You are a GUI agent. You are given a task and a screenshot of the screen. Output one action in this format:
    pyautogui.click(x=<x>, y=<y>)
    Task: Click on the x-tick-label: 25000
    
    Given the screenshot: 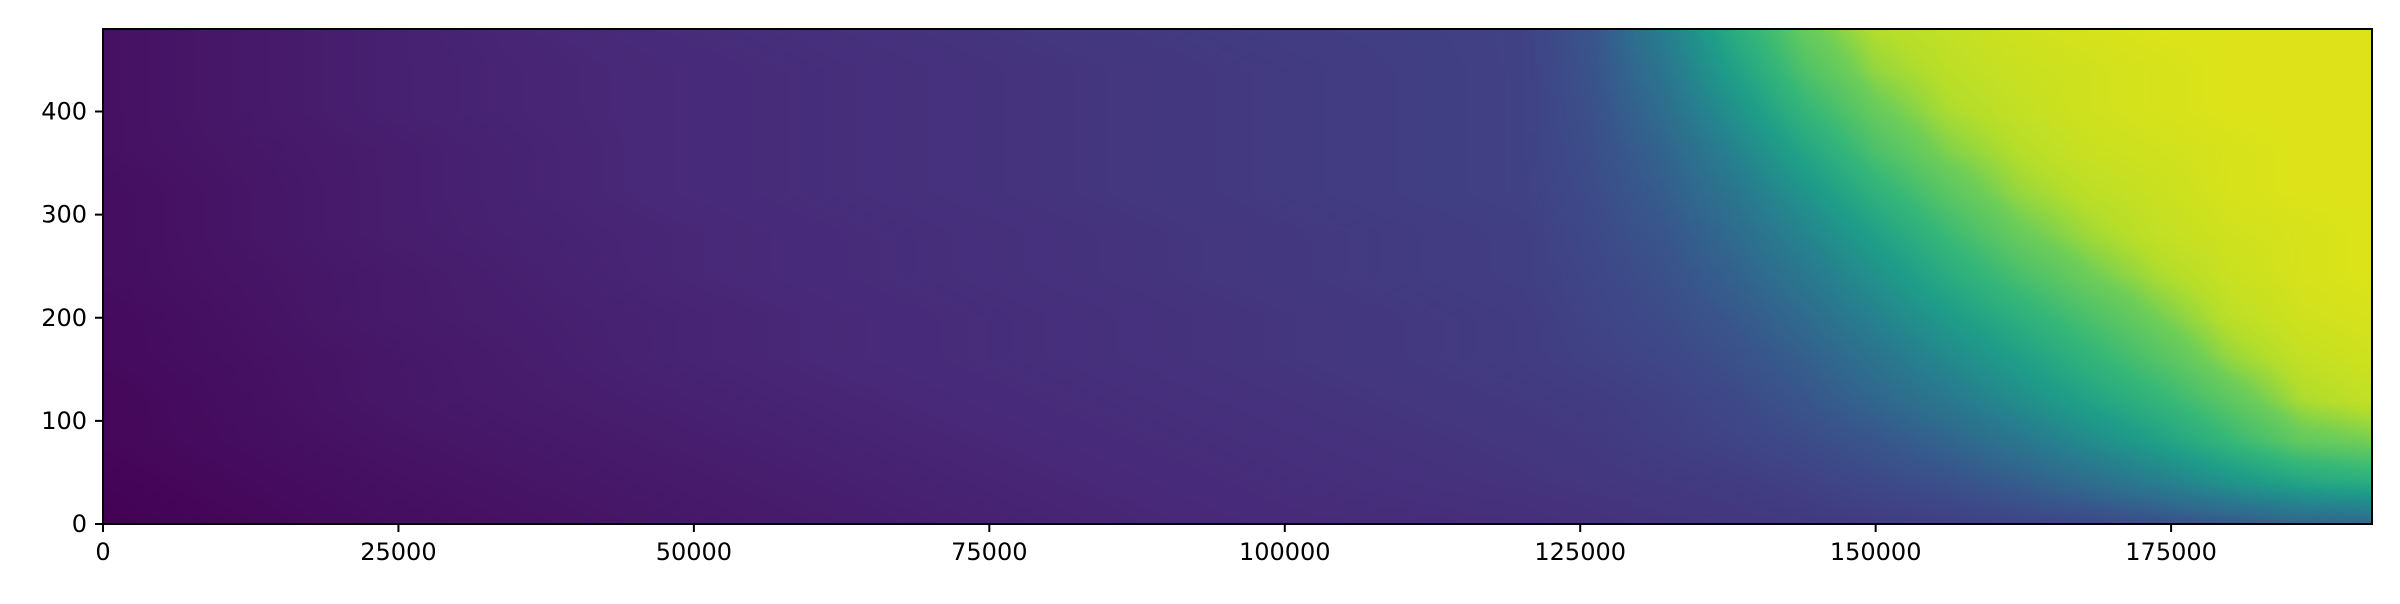 What is the action you would take?
    pyautogui.click(x=398, y=552)
    